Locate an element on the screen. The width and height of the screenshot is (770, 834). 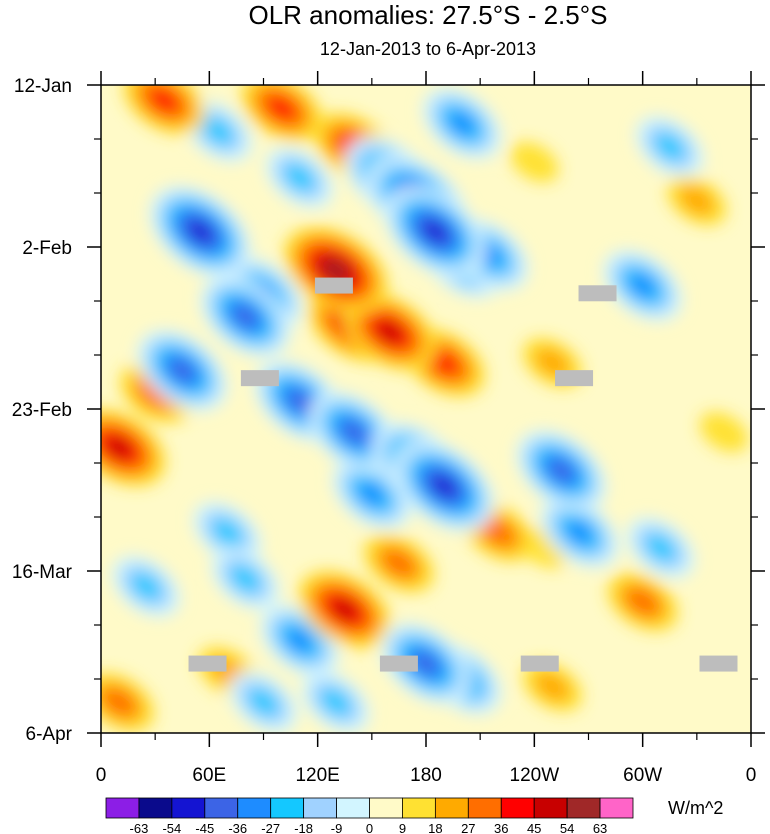
y-tick-label-0: 12-Jan is located at coordinates (43, 86).